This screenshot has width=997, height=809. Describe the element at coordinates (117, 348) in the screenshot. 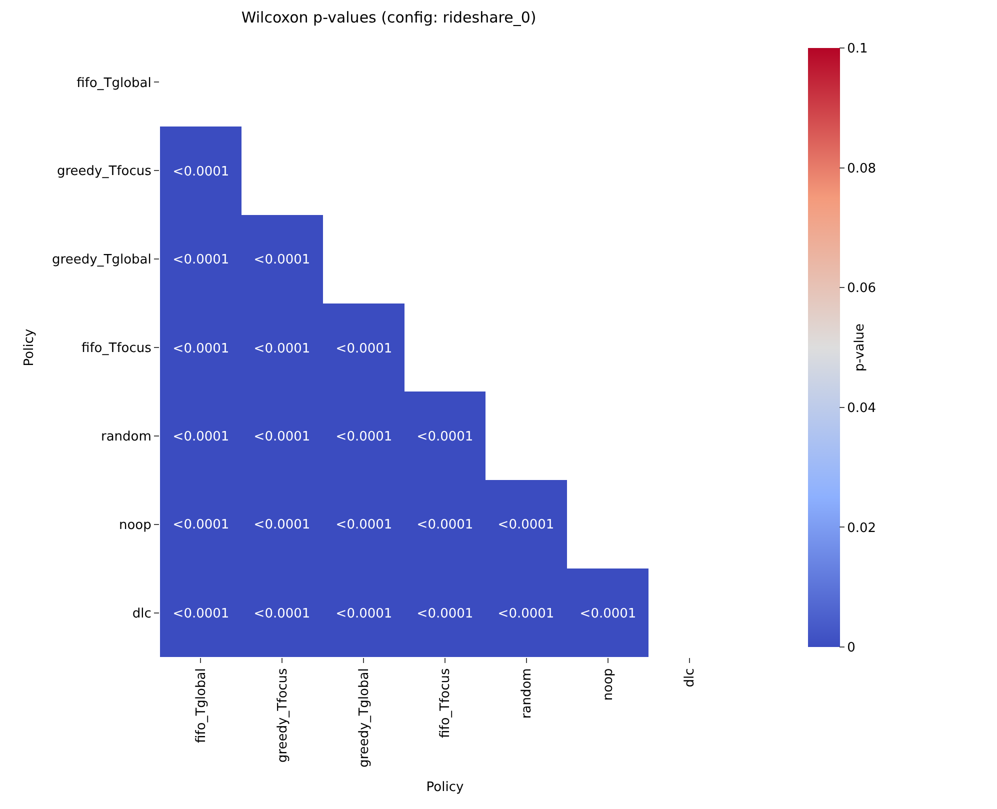

I see `y-tick-label: fifo_Tfocus` at that location.